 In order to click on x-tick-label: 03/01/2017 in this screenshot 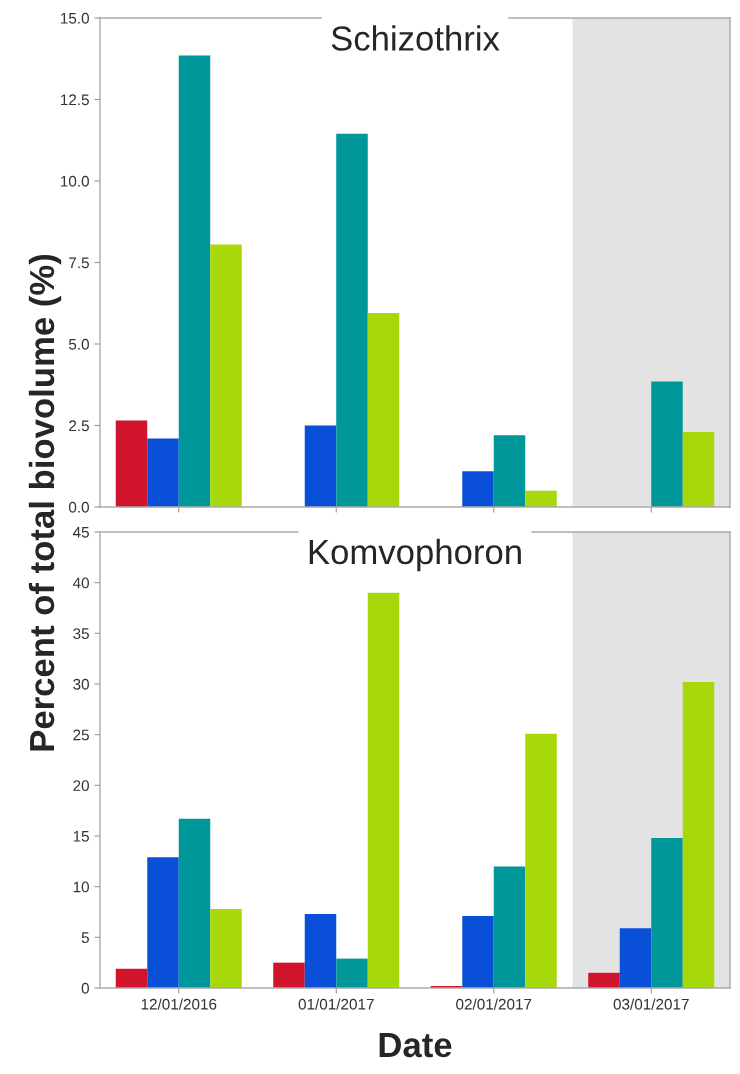, I will do `click(651, 1004)`.